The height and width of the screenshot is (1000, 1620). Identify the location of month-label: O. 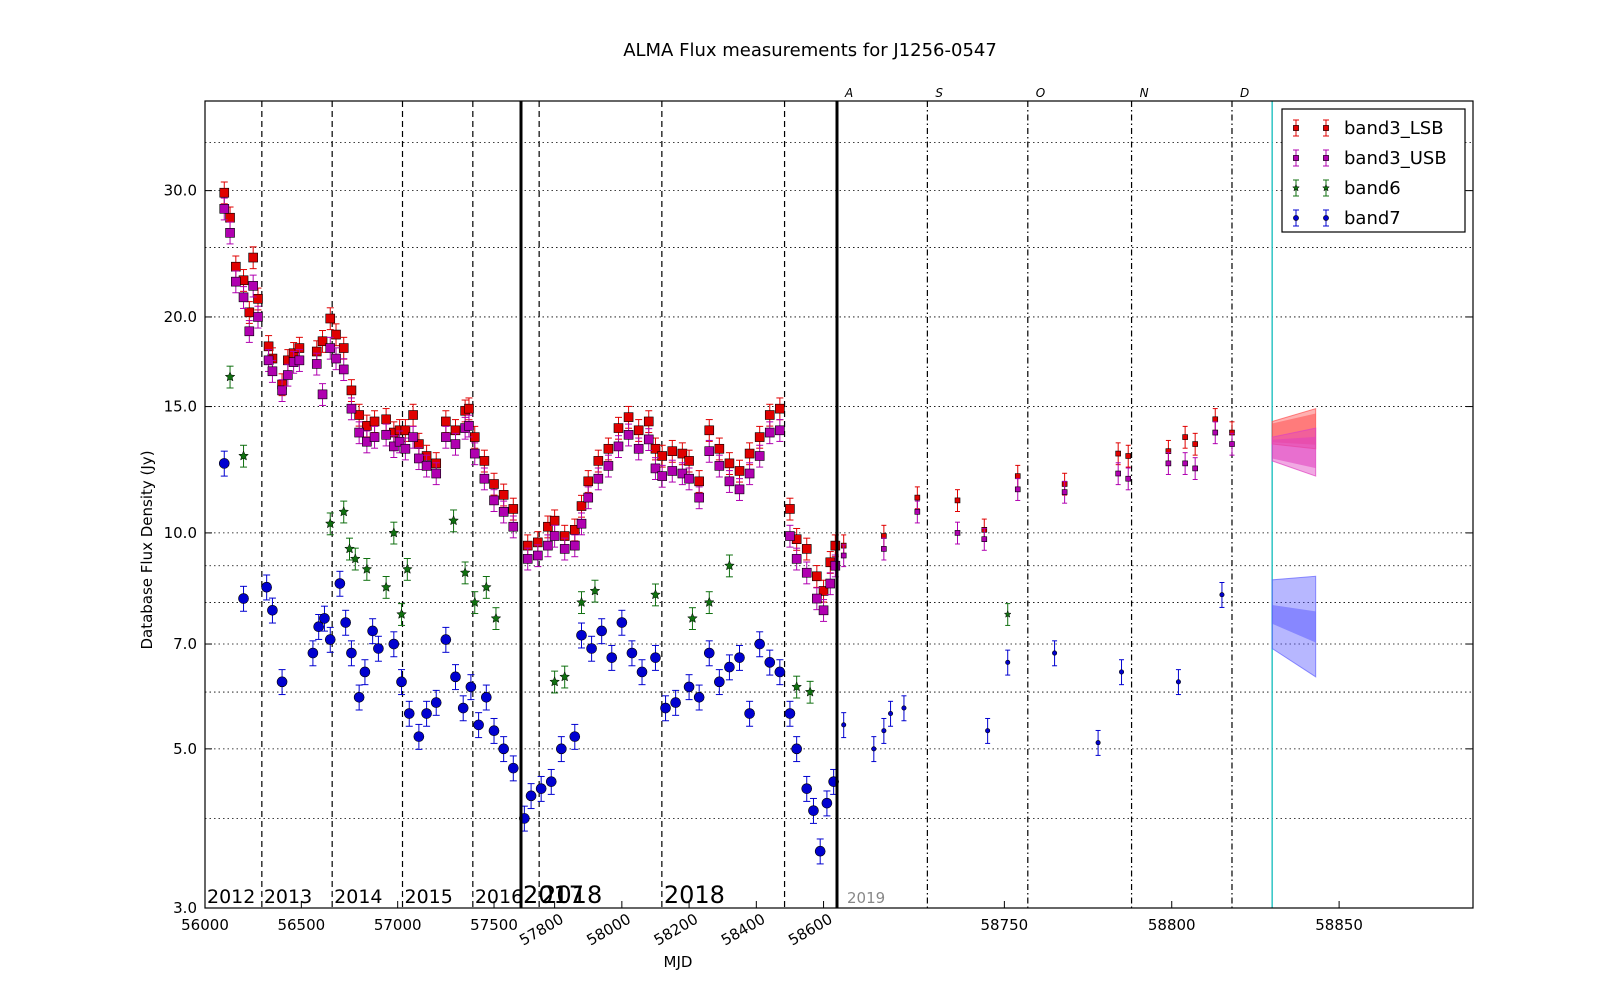
(1040, 93).